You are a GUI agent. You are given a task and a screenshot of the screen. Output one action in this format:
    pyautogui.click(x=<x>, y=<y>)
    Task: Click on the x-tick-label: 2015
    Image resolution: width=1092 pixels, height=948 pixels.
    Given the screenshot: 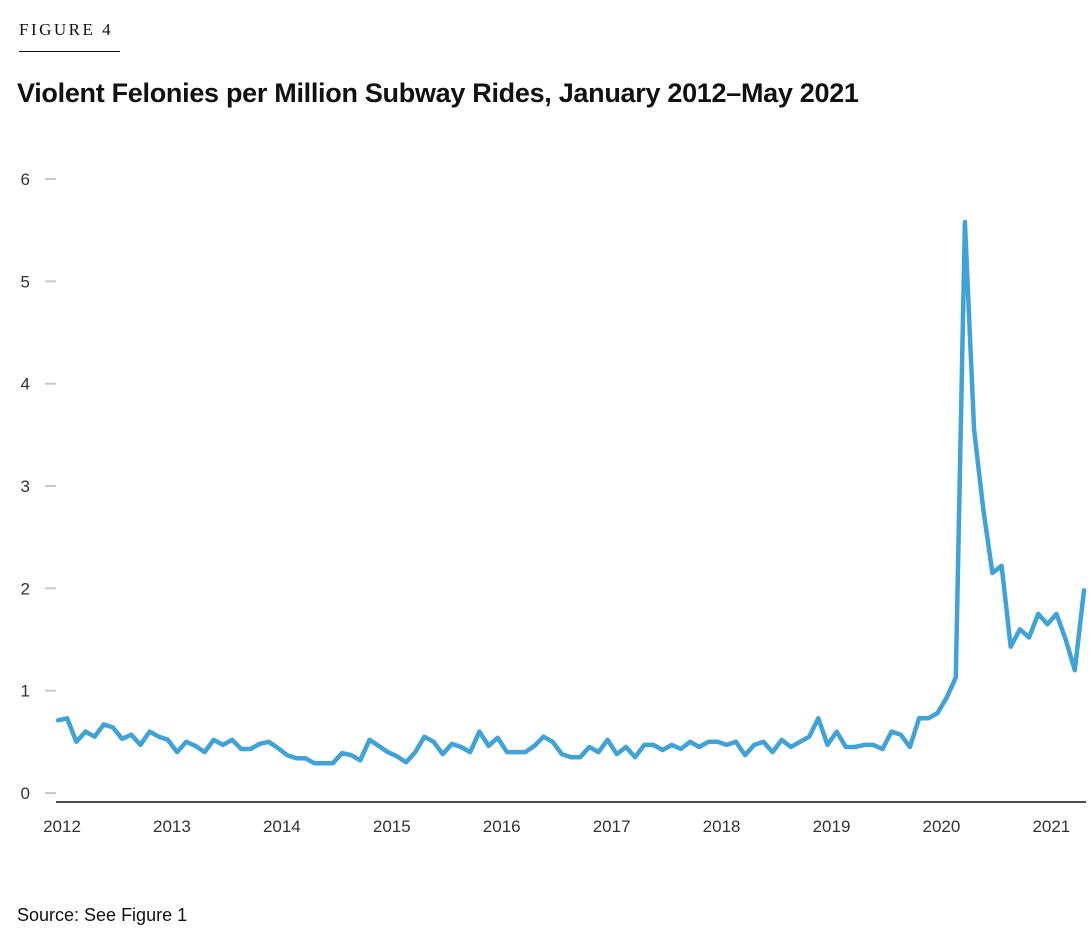 What is the action you would take?
    pyautogui.click(x=392, y=826)
    